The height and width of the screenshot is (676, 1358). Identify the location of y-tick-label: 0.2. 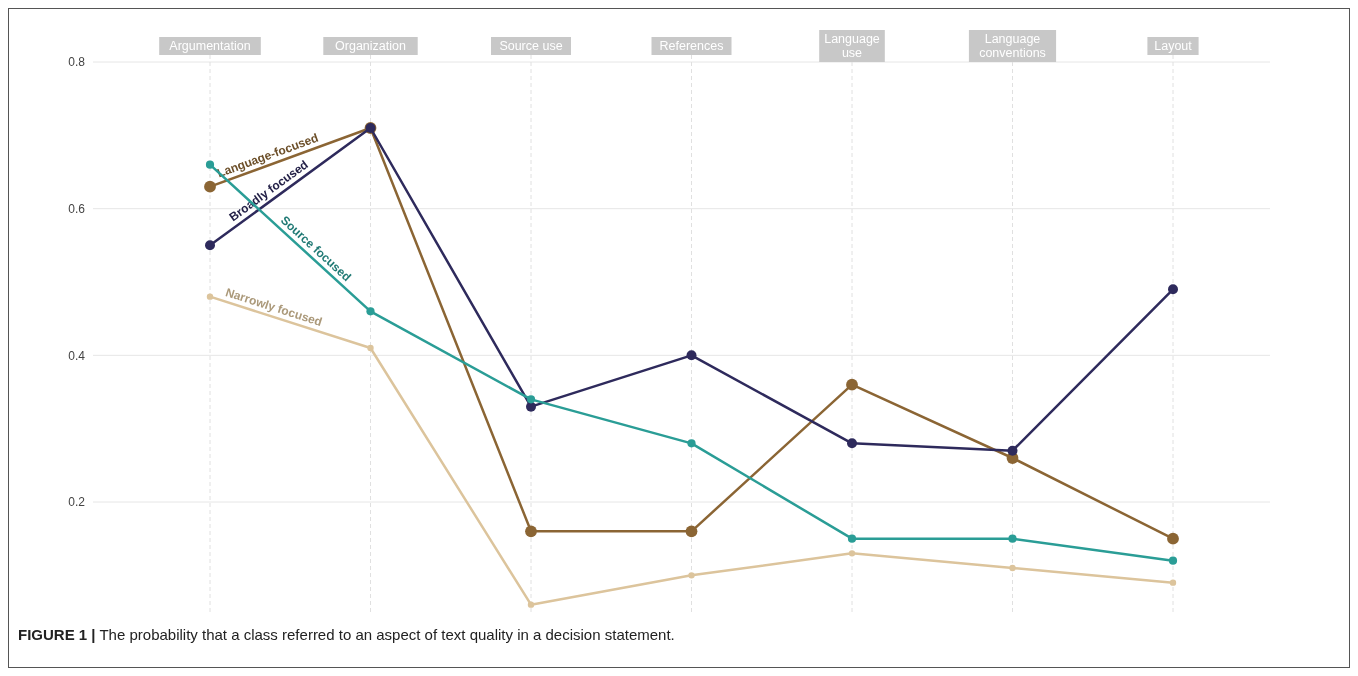
(77, 502).